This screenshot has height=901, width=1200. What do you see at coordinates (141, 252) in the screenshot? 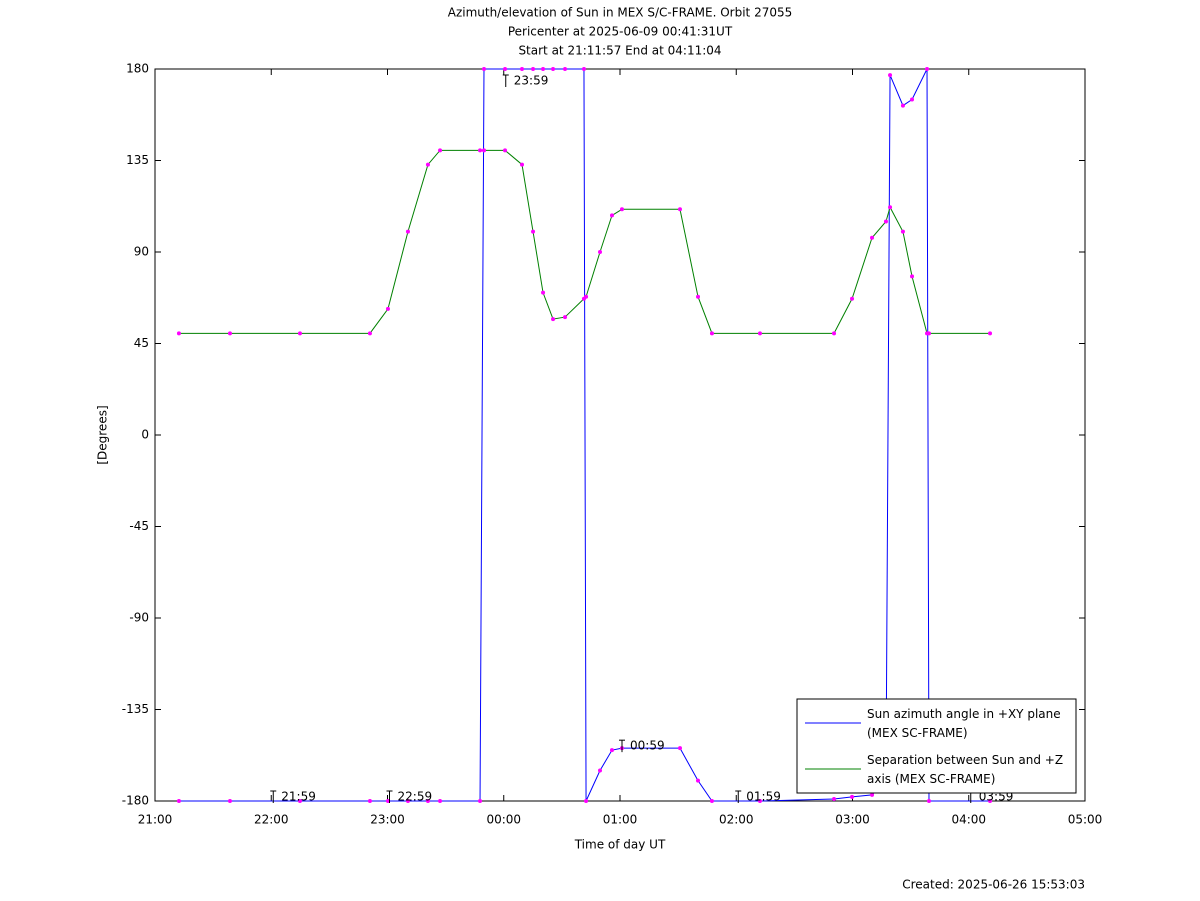
I see `y-tick-label: 90` at bounding box center [141, 252].